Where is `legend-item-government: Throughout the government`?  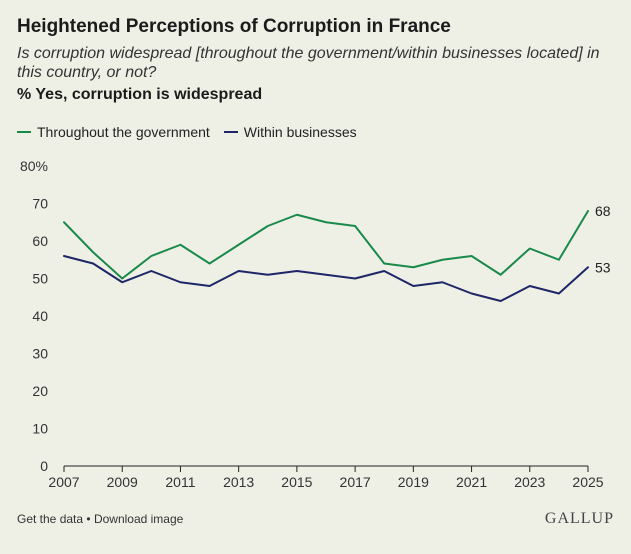
legend-item-government: Throughout the government is located at coordinates (113, 132).